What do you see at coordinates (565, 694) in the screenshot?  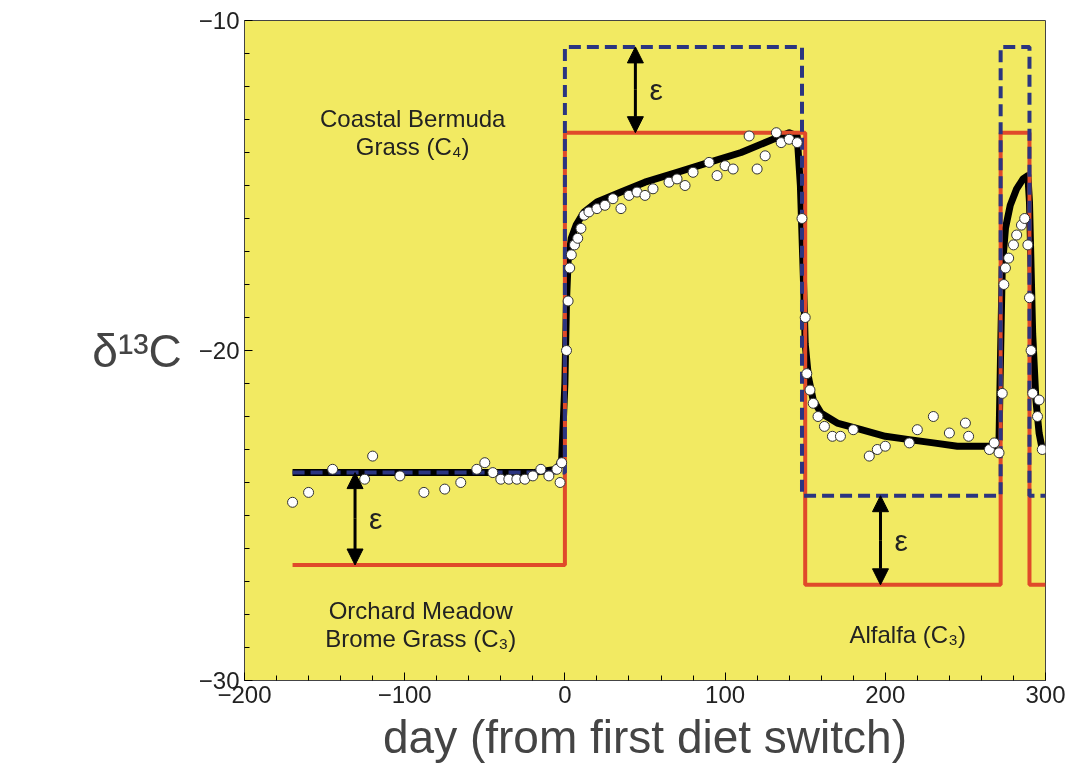 I see `x-tick-label: 0` at bounding box center [565, 694].